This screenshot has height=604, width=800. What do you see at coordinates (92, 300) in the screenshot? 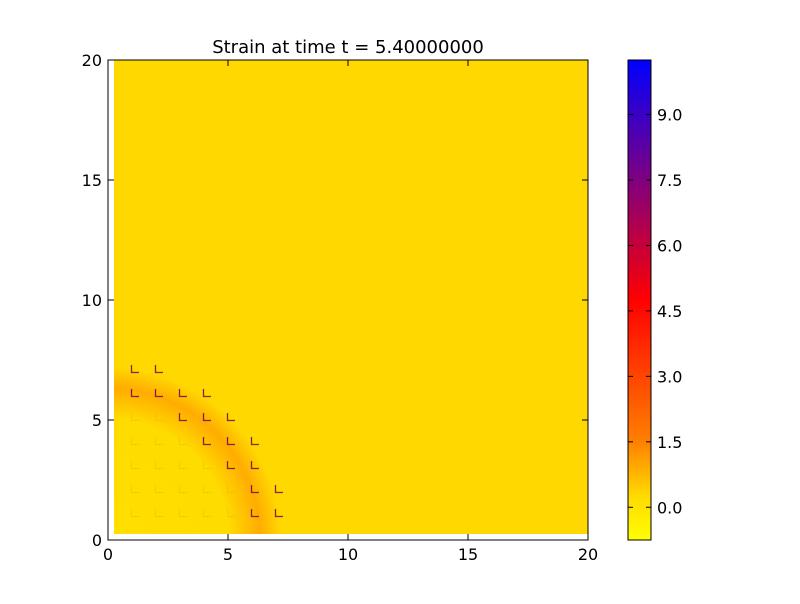
I see `y-tick-label: 10` at bounding box center [92, 300].